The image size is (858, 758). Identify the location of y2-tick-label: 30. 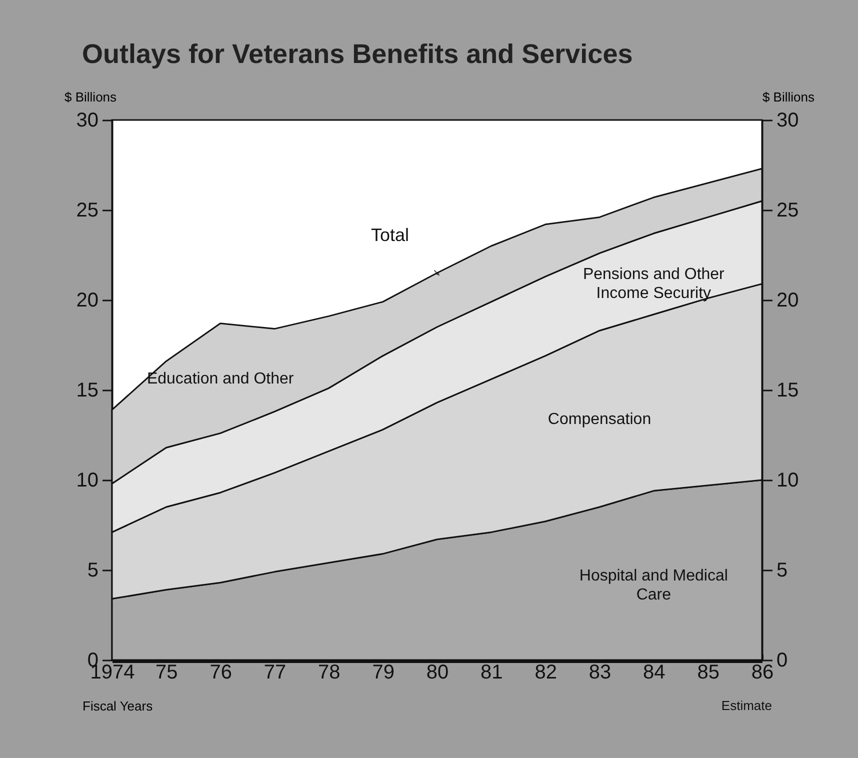
(787, 121).